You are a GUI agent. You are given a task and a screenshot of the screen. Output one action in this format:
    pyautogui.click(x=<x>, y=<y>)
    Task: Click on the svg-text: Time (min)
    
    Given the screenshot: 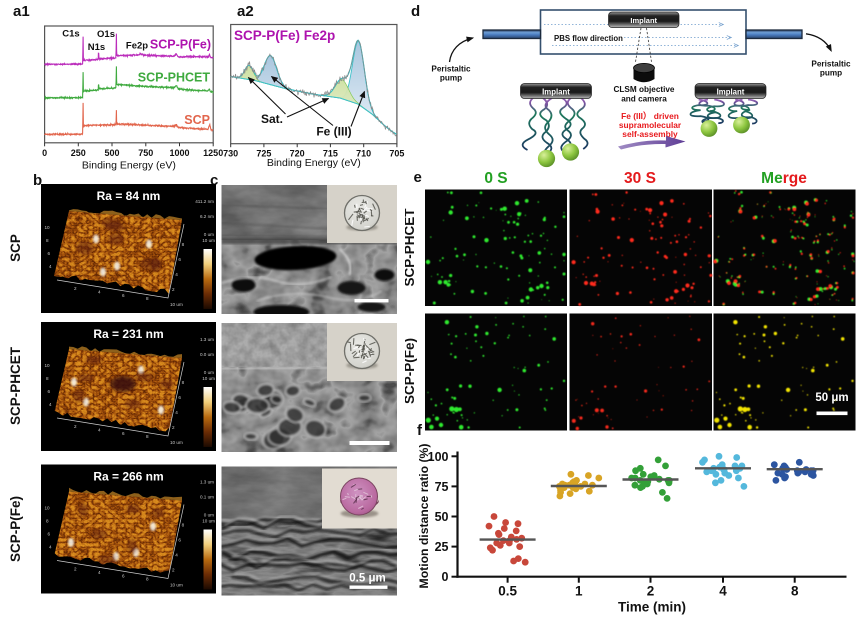 What is the action you would take?
    pyautogui.click(x=652, y=607)
    